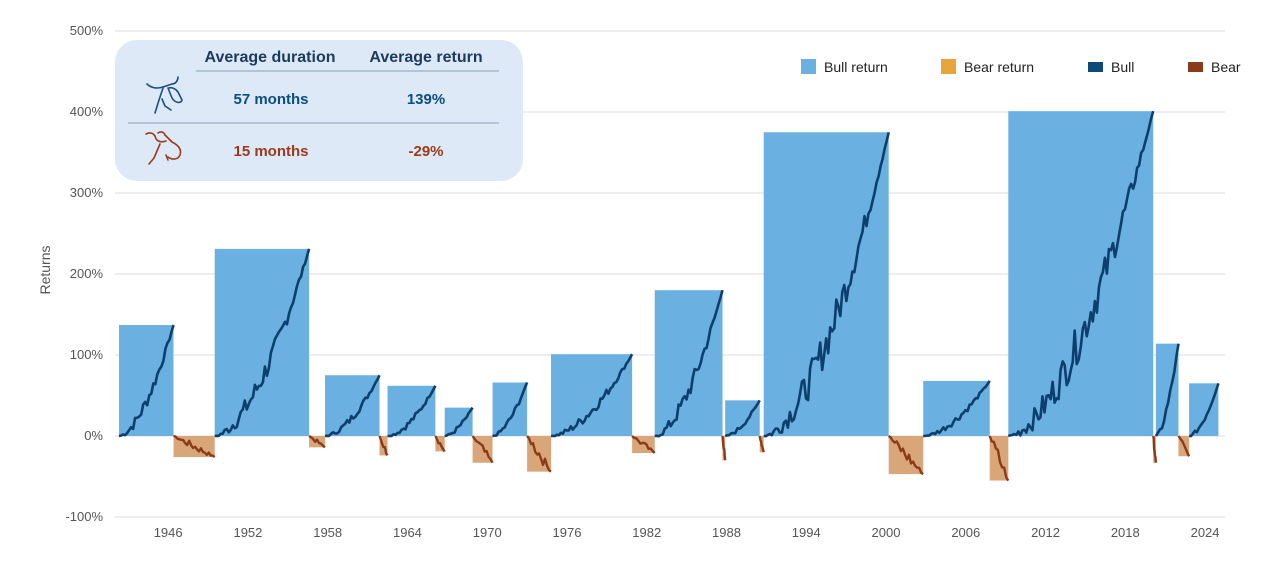 This screenshot has width=1280, height=566. What do you see at coordinates (856, 67) in the screenshot?
I see `legend-label-bull-return: Bull return` at bounding box center [856, 67].